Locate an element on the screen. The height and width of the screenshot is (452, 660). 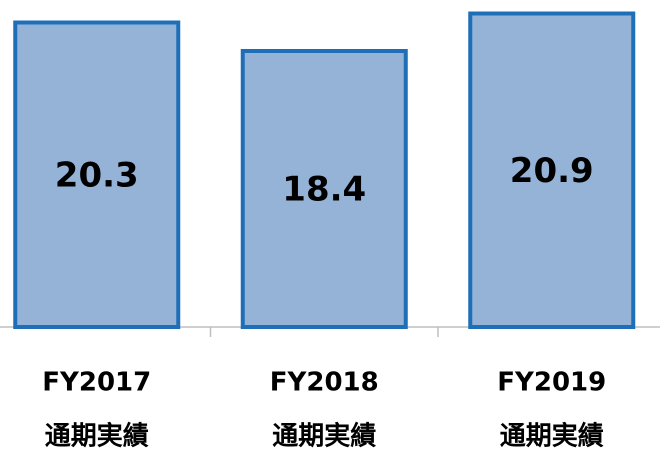
x-tick-label: FY2019 is located at coordinates (551, 383).